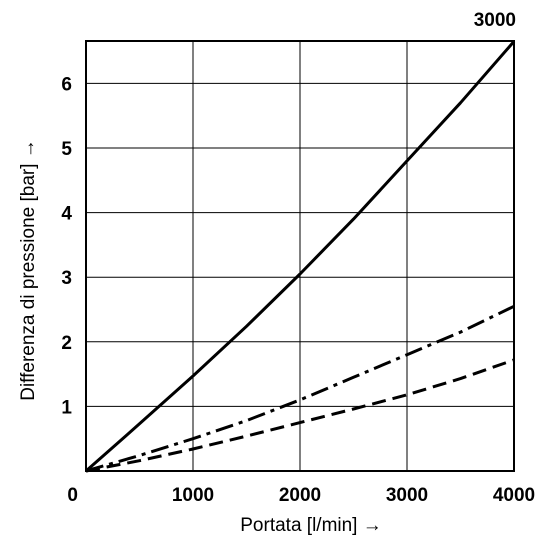 This screenshot has height=545, width=548. I want to click on y-axis-label: Differenza di pressione [bar] →, so click(28, 270).